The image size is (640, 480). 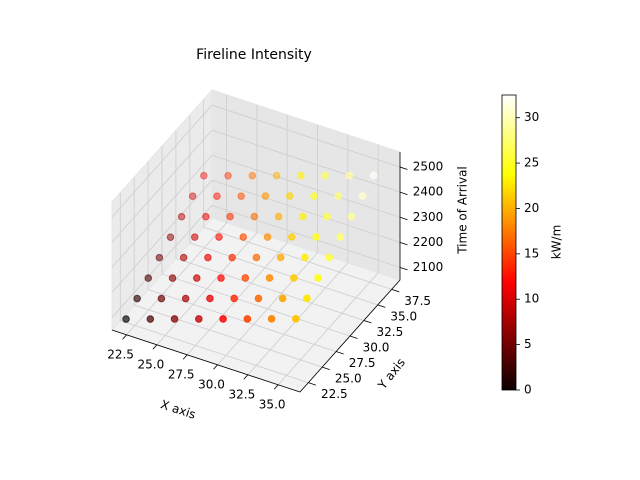 I want to click on y-tick-label: 25.0, so click(x=348, y=379).